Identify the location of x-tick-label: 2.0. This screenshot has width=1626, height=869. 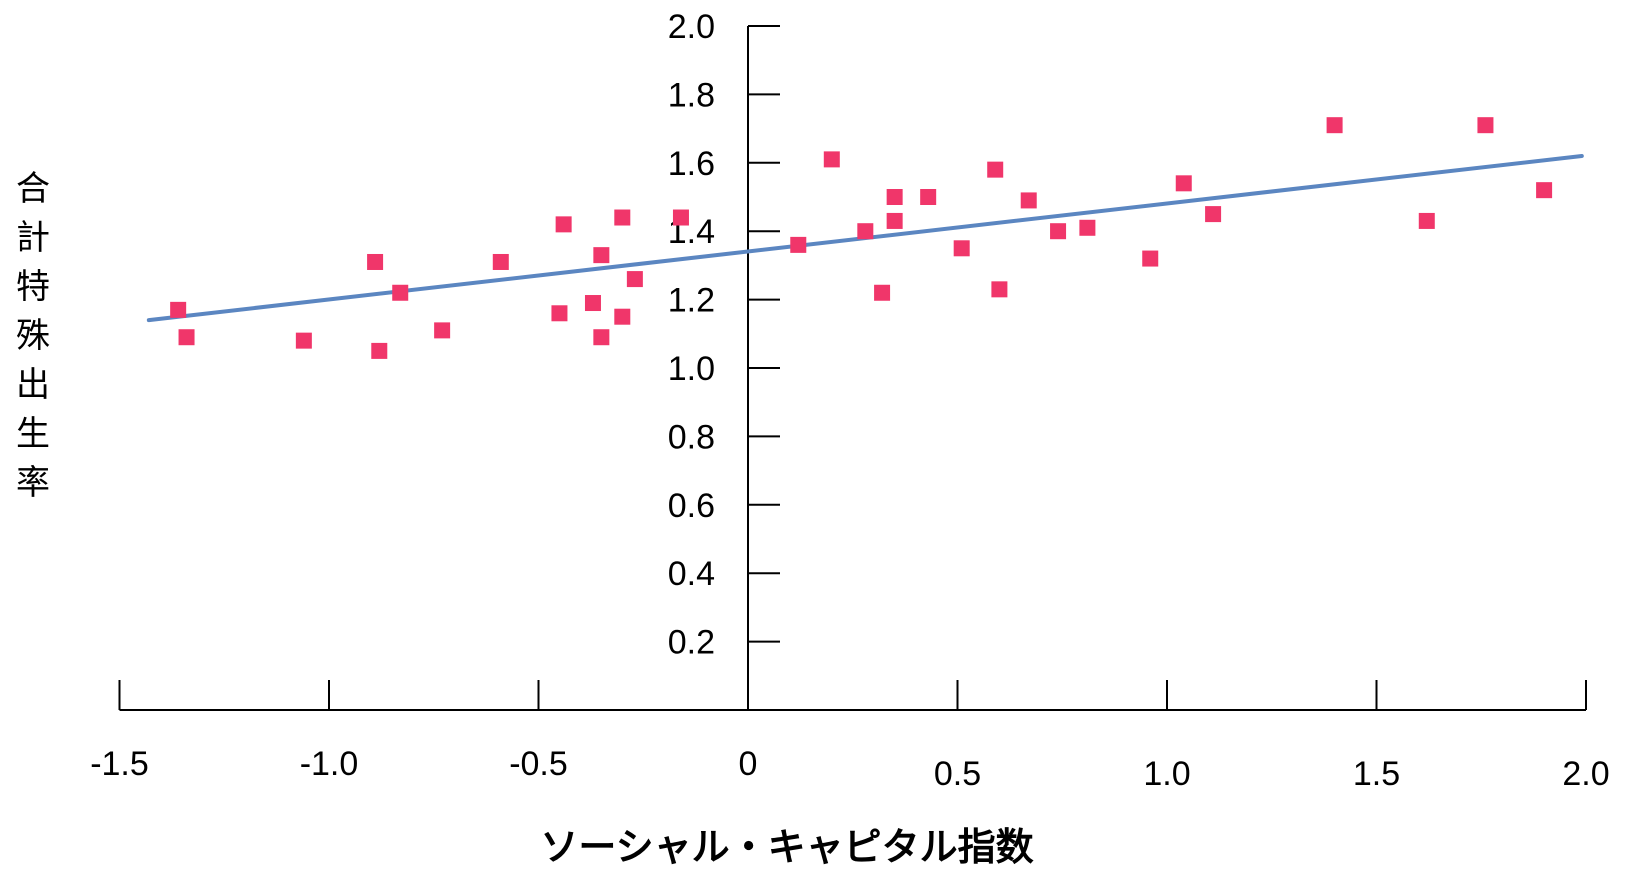
(1585, 774).